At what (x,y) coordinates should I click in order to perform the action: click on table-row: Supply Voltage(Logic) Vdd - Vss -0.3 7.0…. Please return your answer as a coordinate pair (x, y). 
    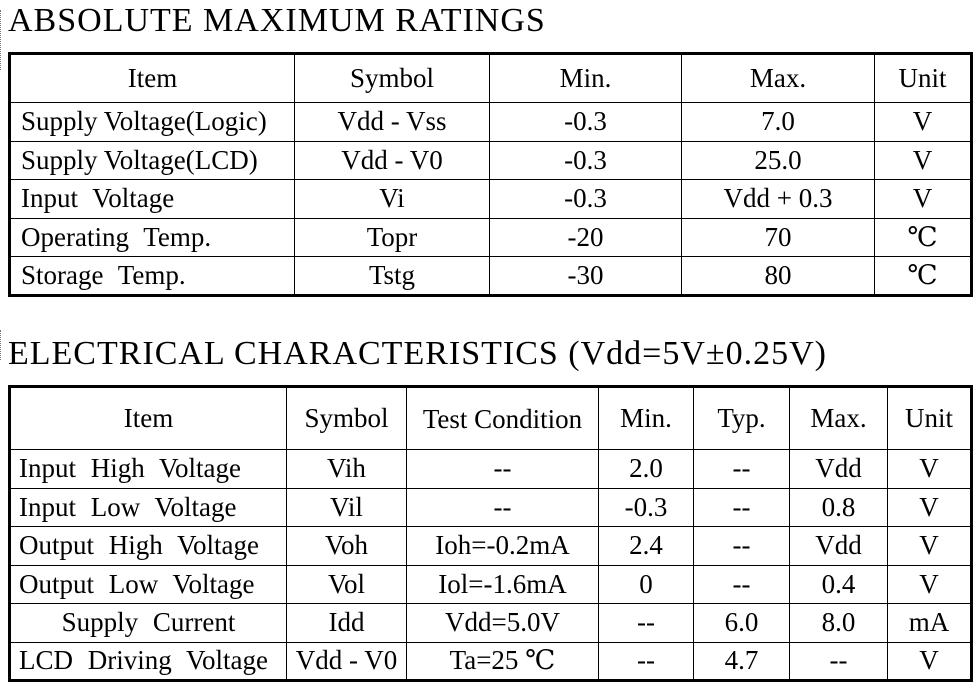
    Looking at the image, I should click on (490, 122).